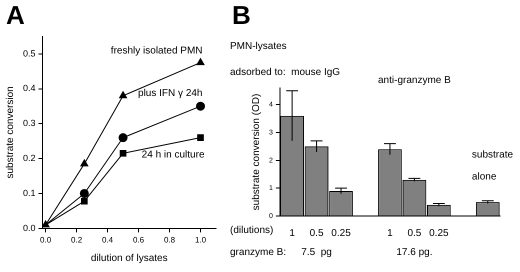 The width and height of the screenshot is (520, 272). I want to click on y-axis-title: substrate conversion, so click(10, 132).